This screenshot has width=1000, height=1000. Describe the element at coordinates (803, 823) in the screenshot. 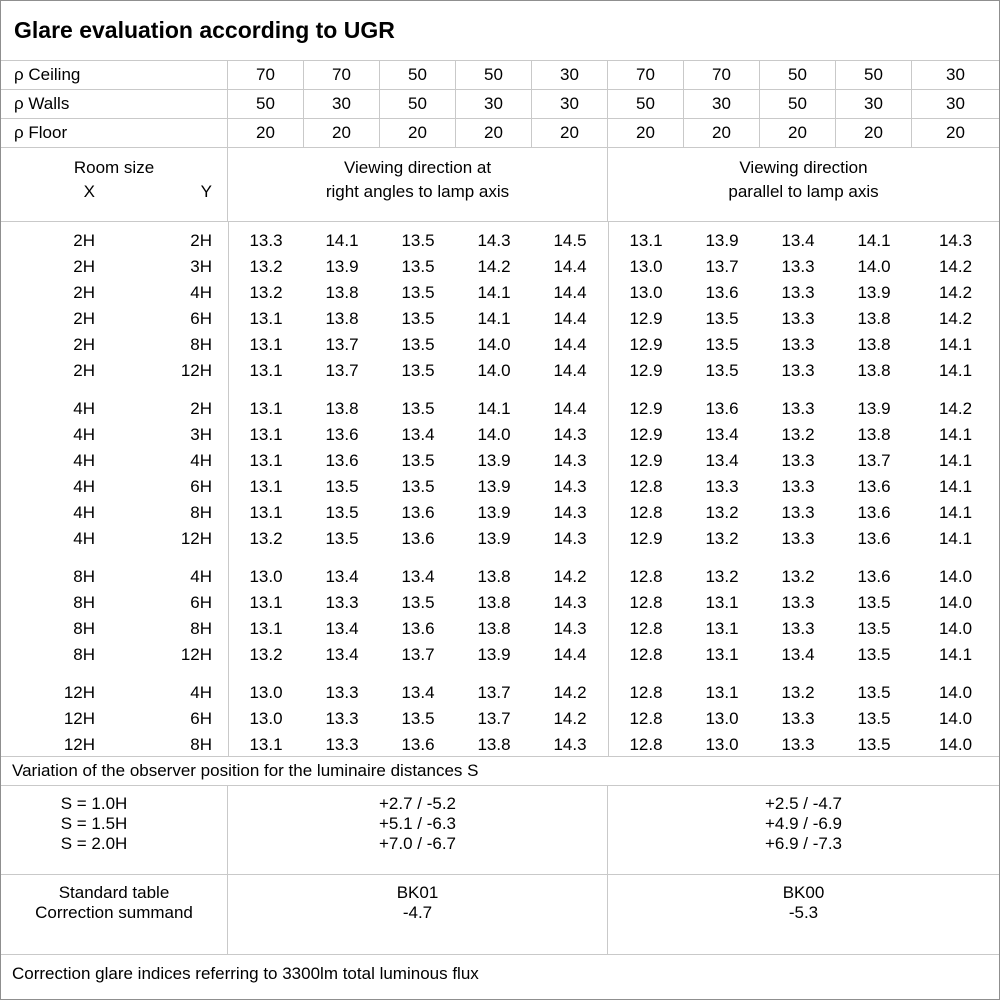

I see `s-value-parallel: +4.9 / -6.9` at that location.